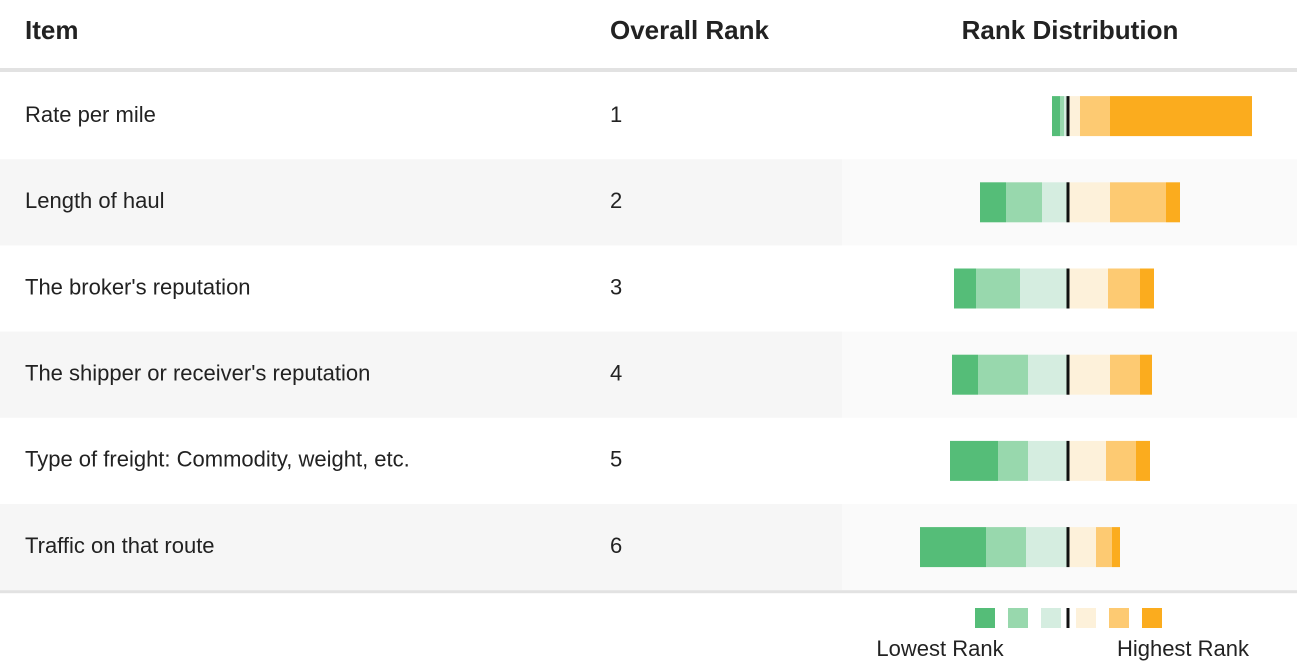  I want to click on legend-low: Lowest Rank, so click(940, 648).